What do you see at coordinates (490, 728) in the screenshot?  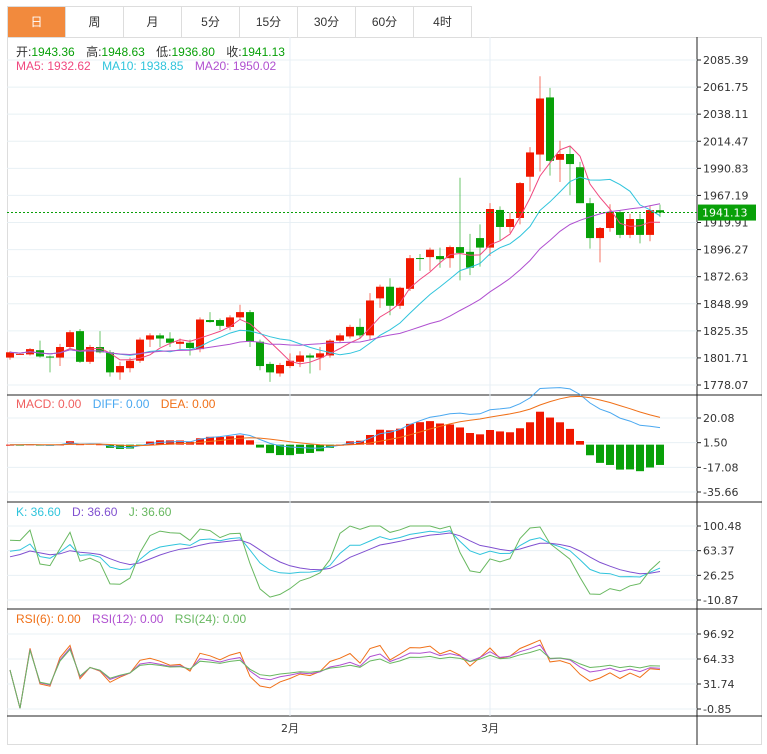 I see `x-axis-label: 3月` at bounding box center [490, 728].